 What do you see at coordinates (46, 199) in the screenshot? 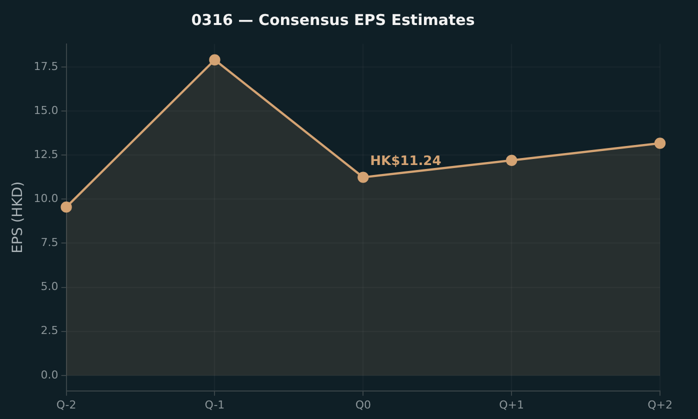
I see `y-tick-label: 10.0` at bounding box center [46, 199].